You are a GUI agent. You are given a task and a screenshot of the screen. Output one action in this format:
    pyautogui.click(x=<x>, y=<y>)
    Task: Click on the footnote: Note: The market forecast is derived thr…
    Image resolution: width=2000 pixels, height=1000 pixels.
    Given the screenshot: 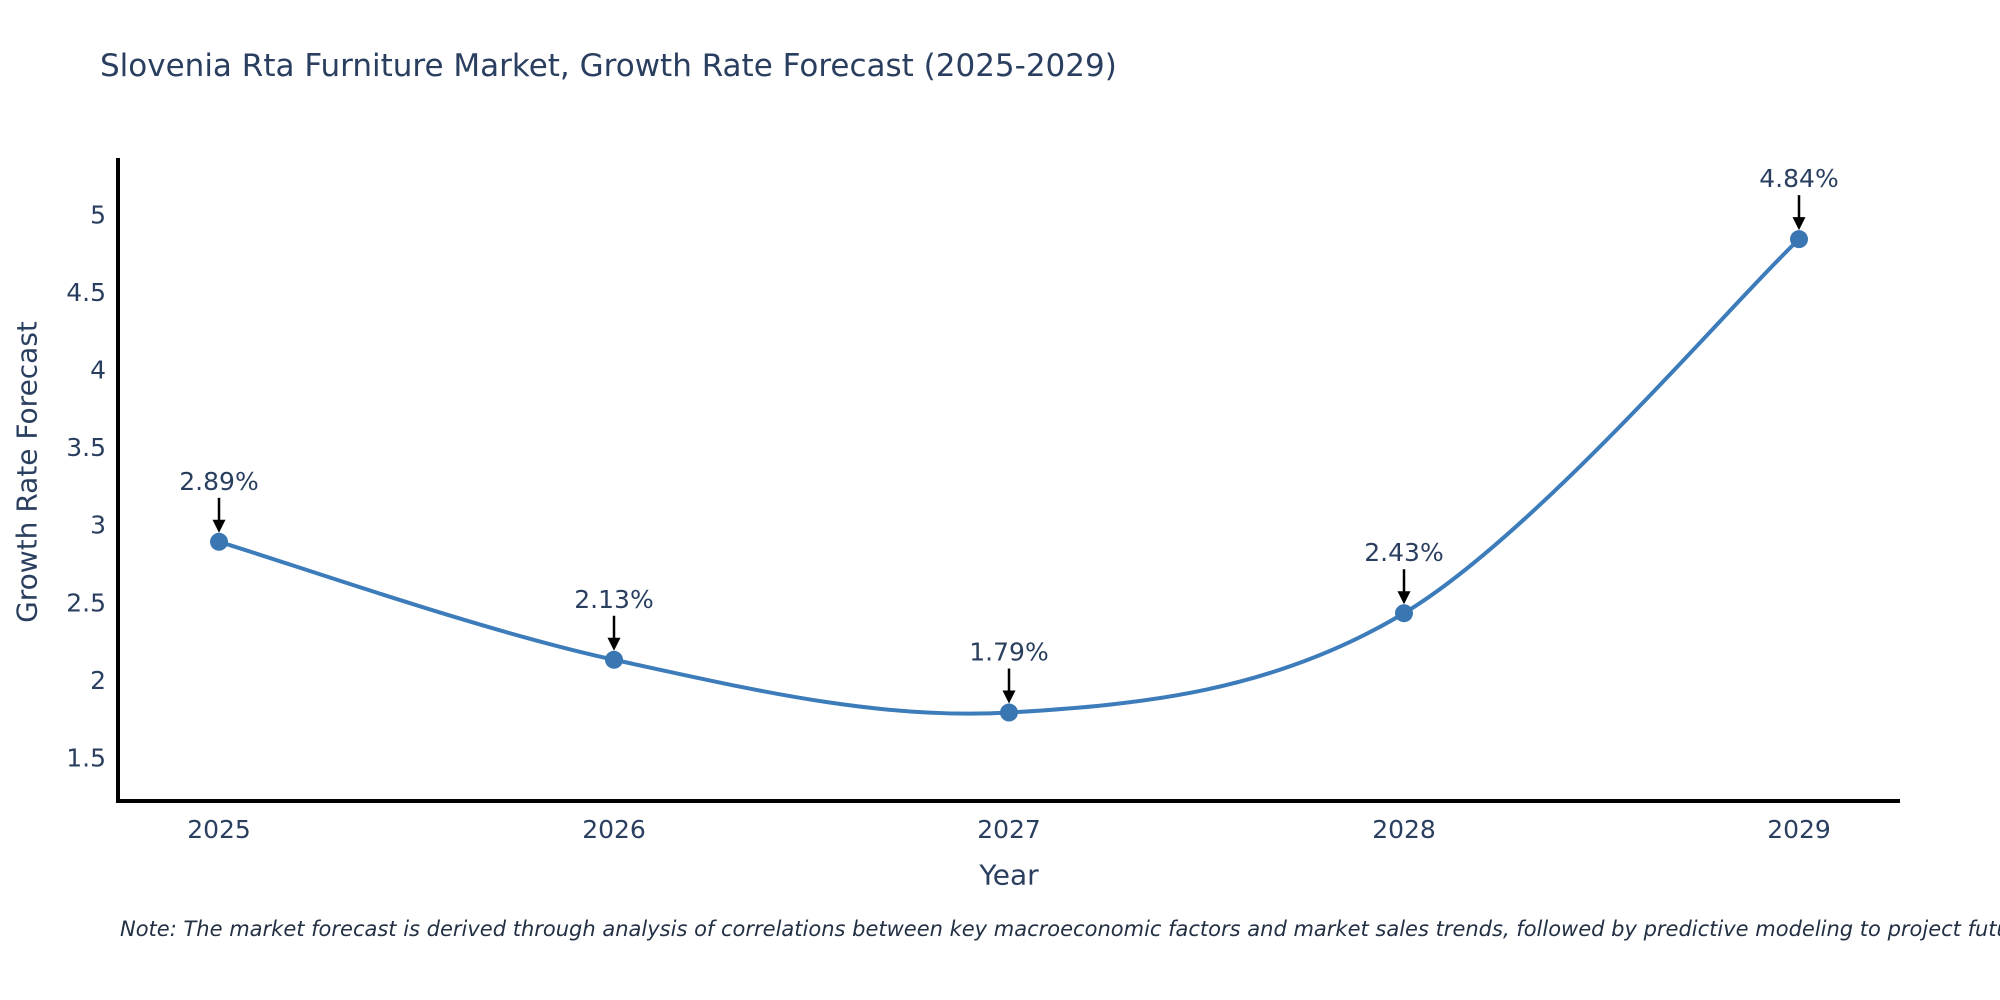 What is the action you would take?
    pyautogui.click(x=1060, y=929)
    